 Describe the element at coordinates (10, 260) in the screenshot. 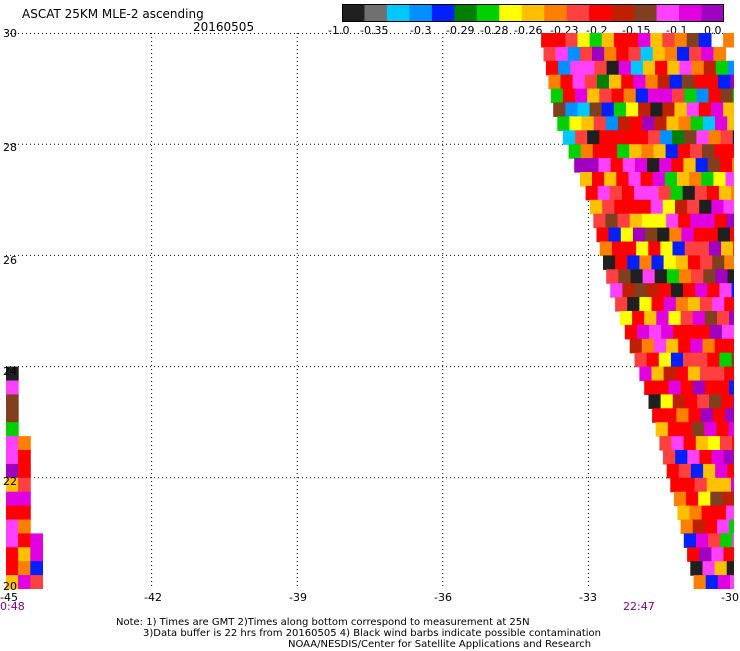

I see `y-tick-label: 26` at that location.